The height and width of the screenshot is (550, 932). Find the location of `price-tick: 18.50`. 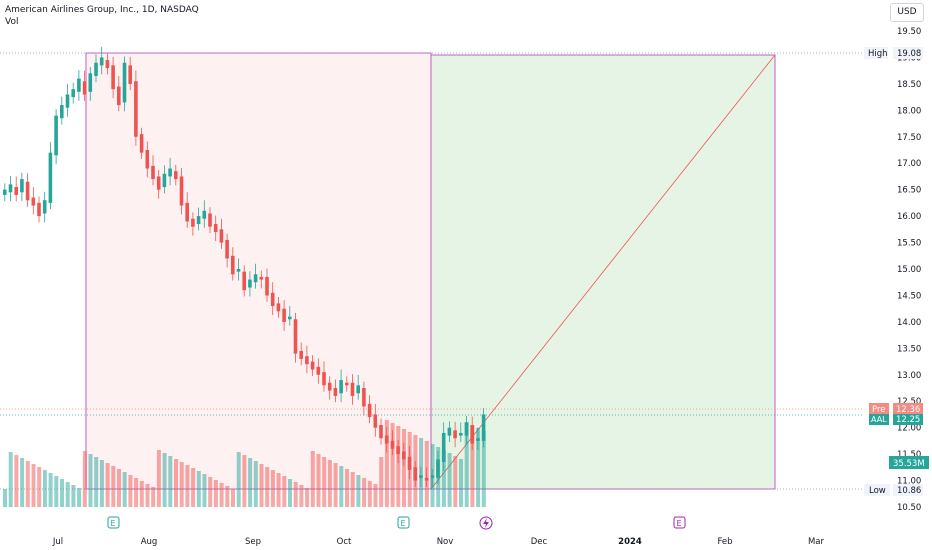

price-tick: 18.50 is located at coordinates (909, 85).